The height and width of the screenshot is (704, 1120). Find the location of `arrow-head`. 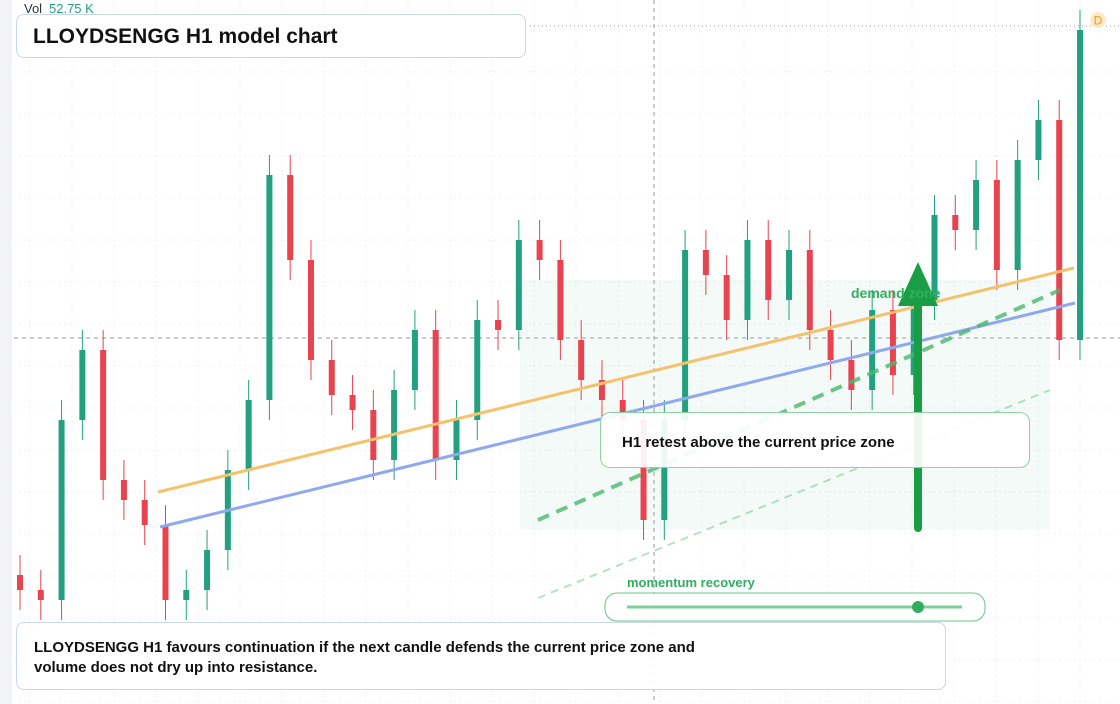

arrow-head is located at coordinates (918, 284).